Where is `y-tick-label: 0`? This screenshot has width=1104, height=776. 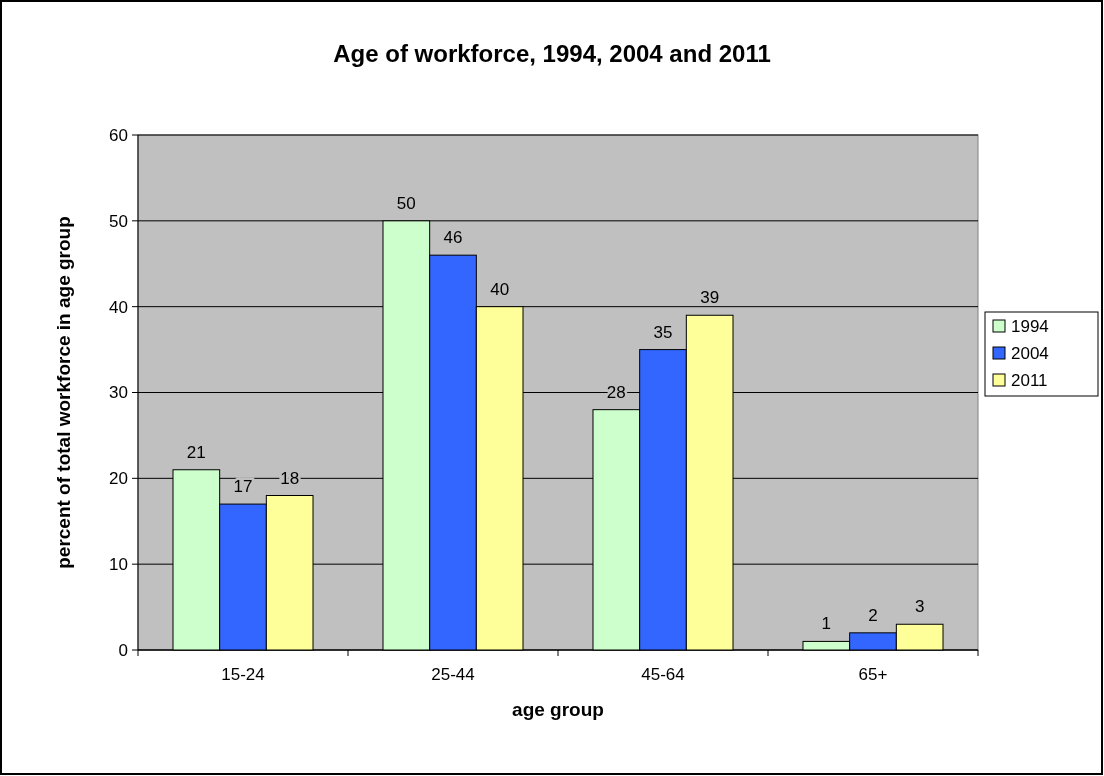
y-tick-label: 0 is located at coordinates (123, 650).